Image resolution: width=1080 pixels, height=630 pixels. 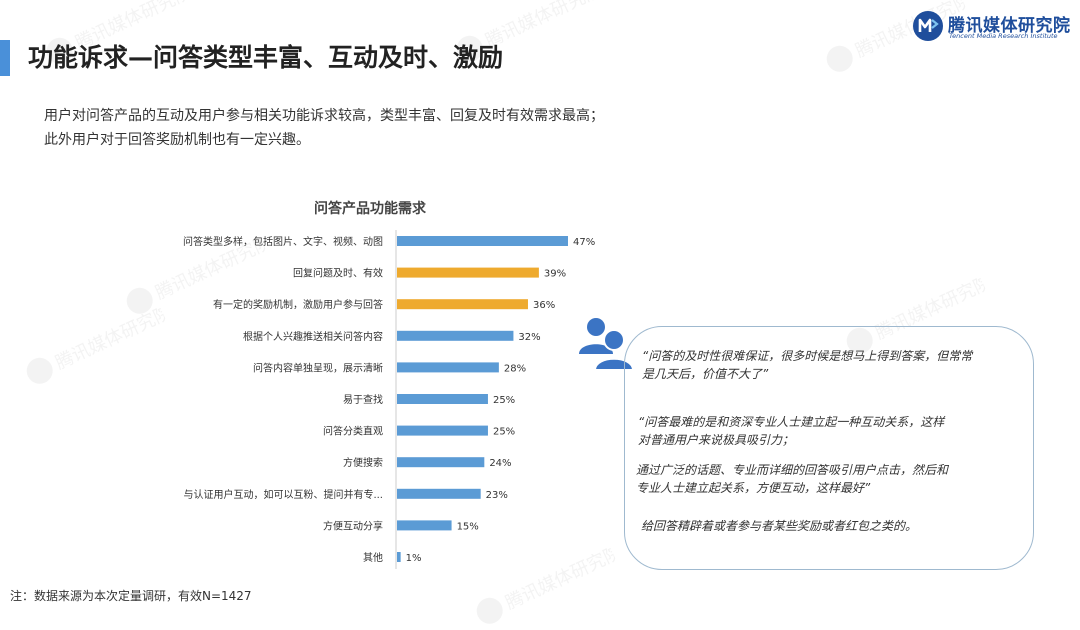 I want to click on category-label: 易于查找, so click(x=363, y=399).